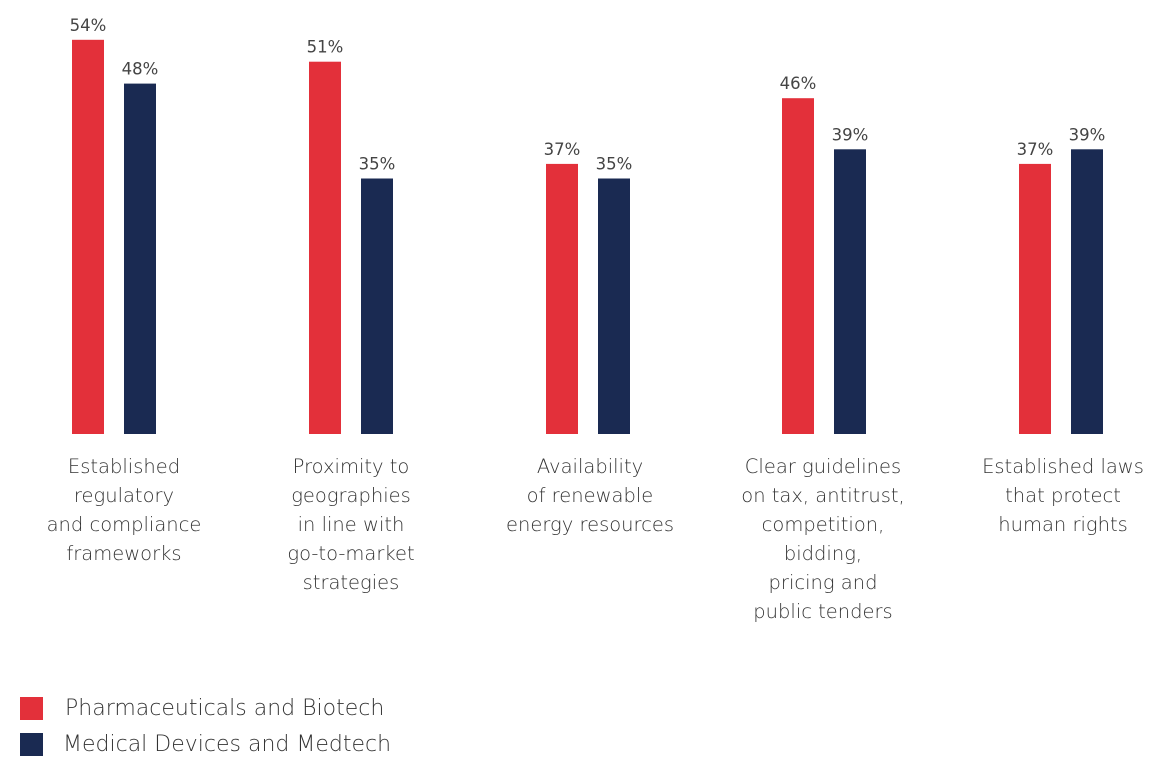 The height and width of the screenshot is (762, 1154). What do you see at coordinates (850, 134) in the screenshot?
I see `data-label-medtech-4: 39%` at bounding box center [850, 134].